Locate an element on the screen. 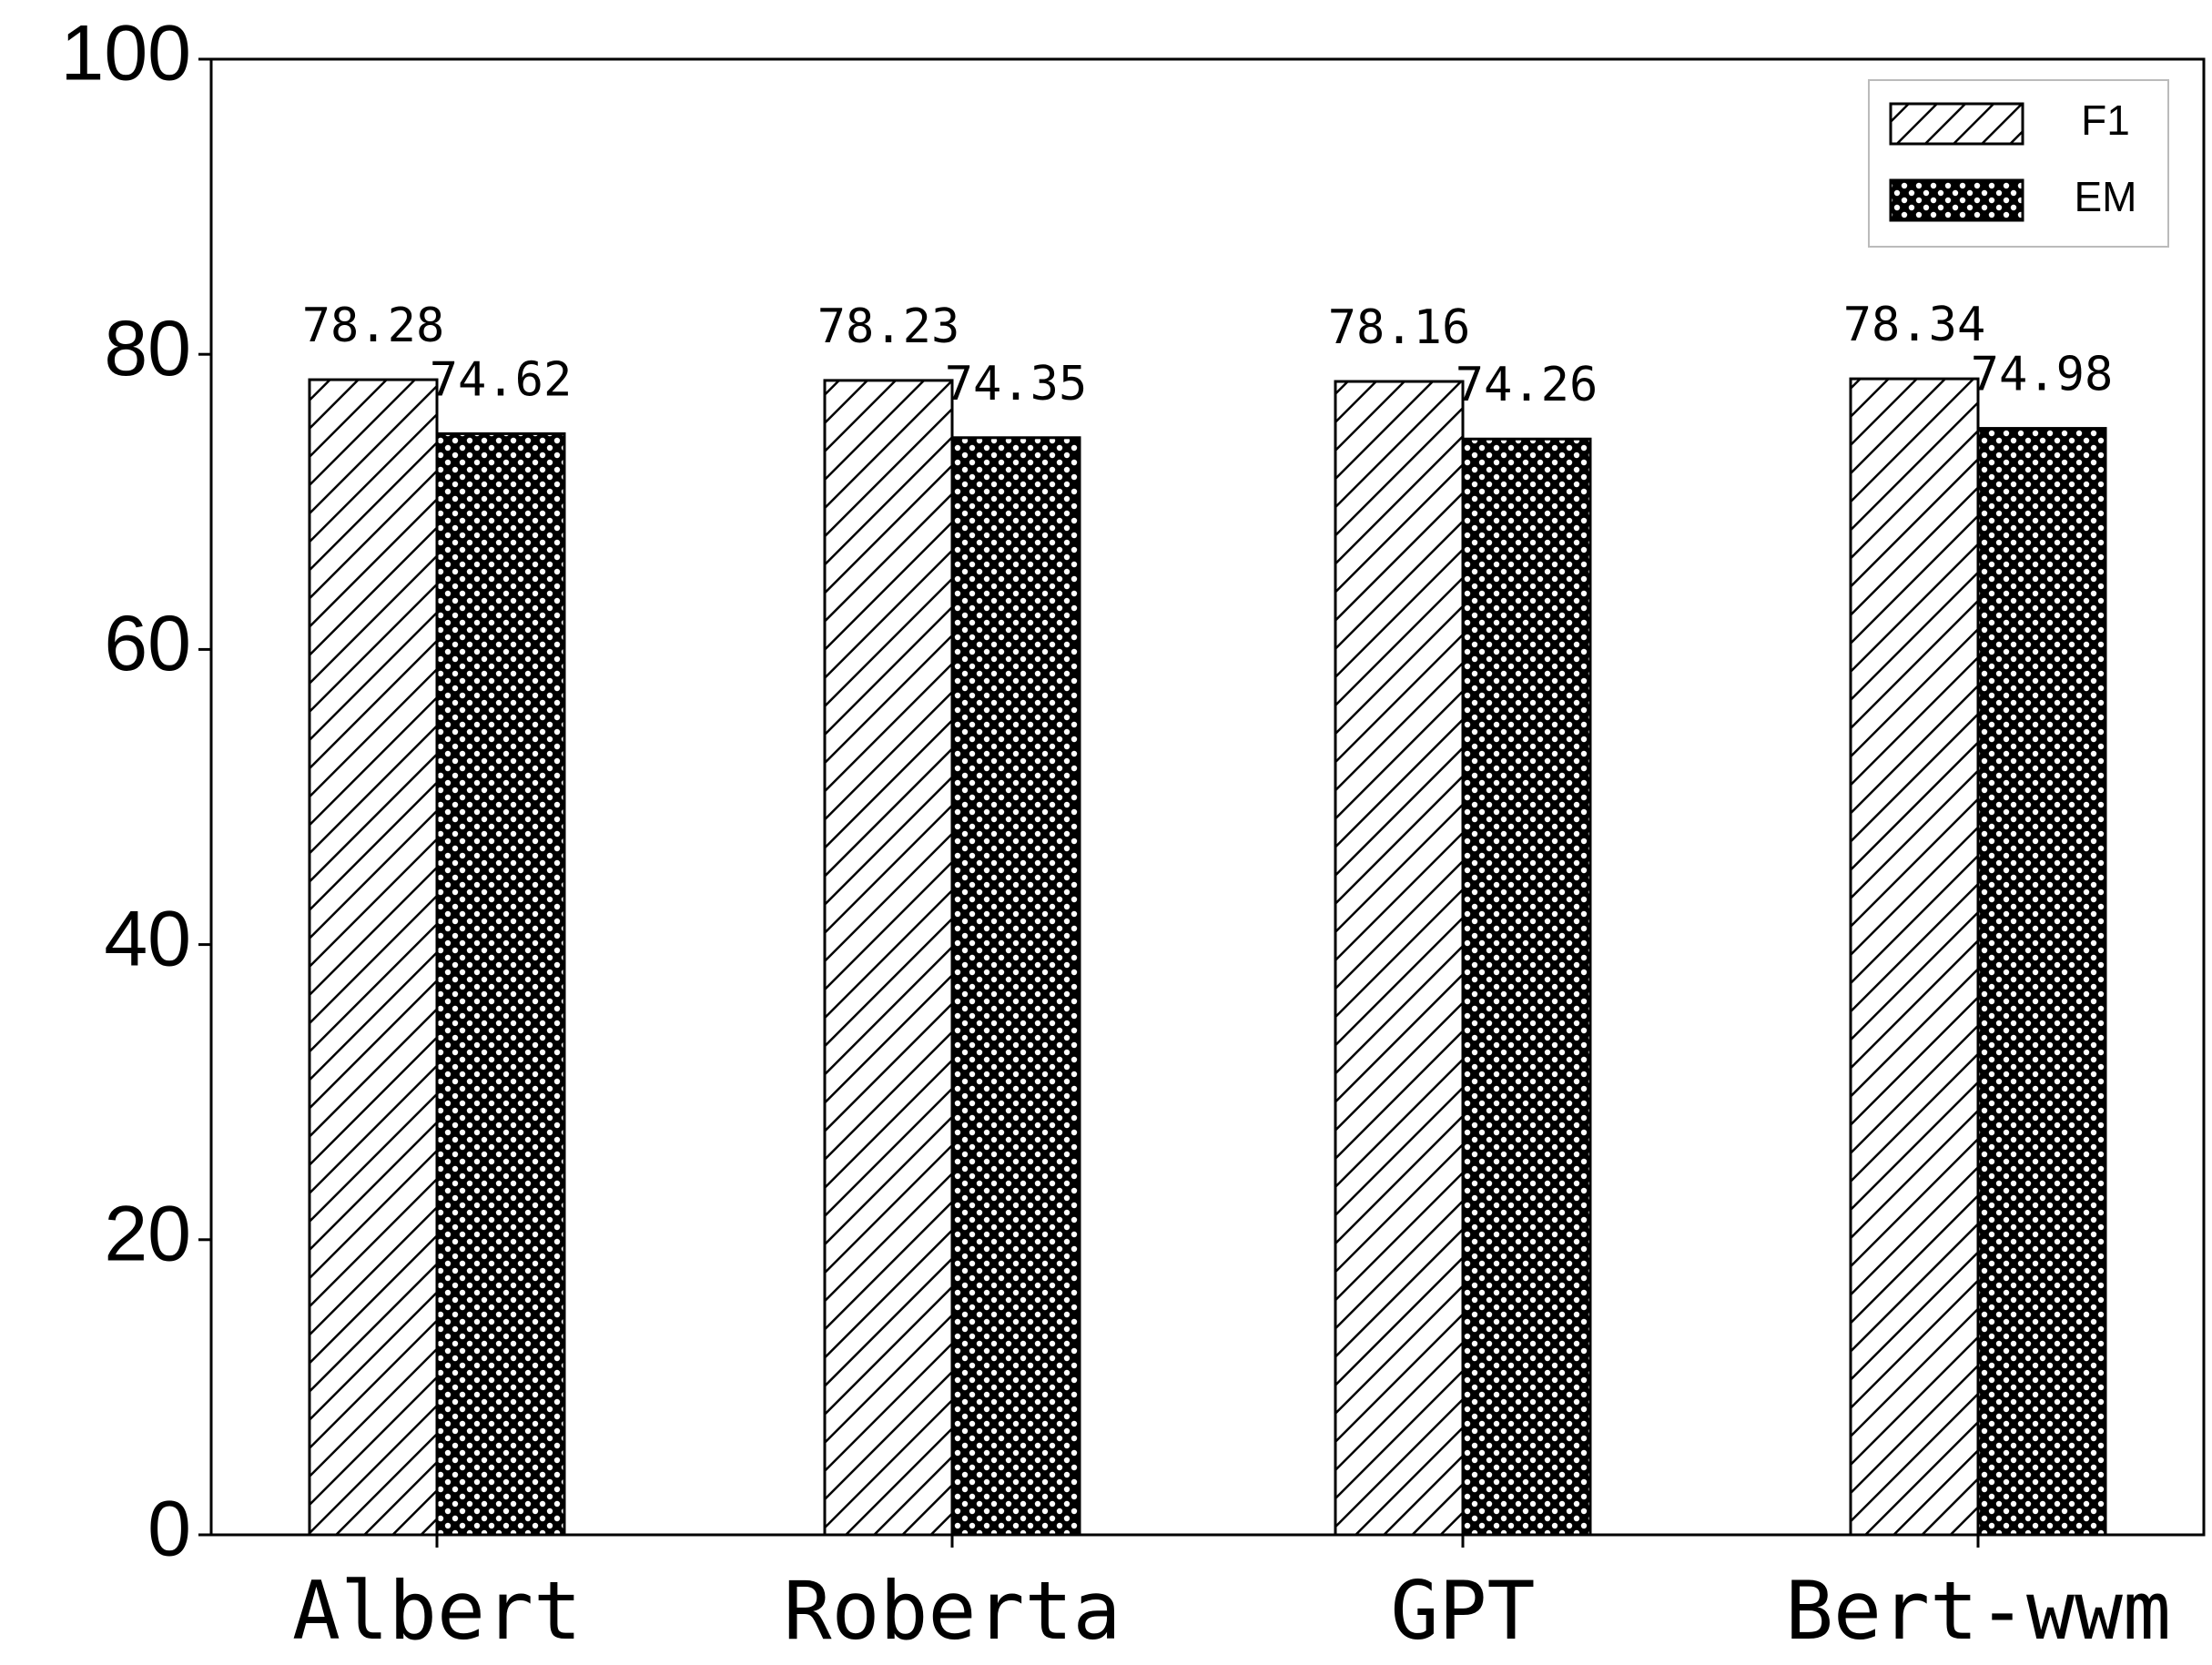  x-tick-label: GPT is located at coordinates (1463, 1611).